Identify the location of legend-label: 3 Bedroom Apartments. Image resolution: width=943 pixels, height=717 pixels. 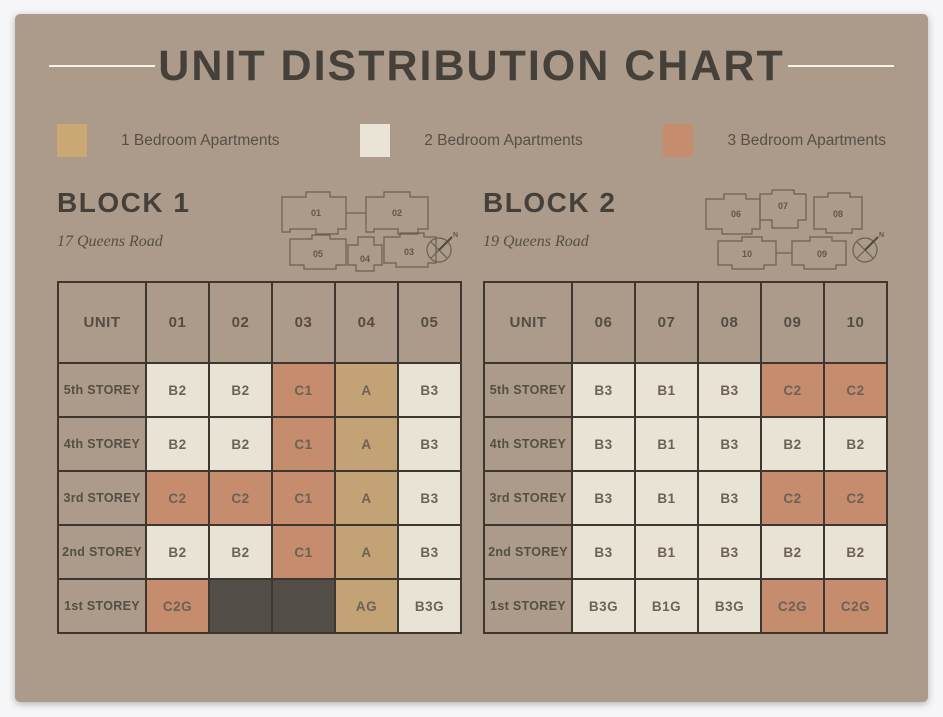
(806, 140).